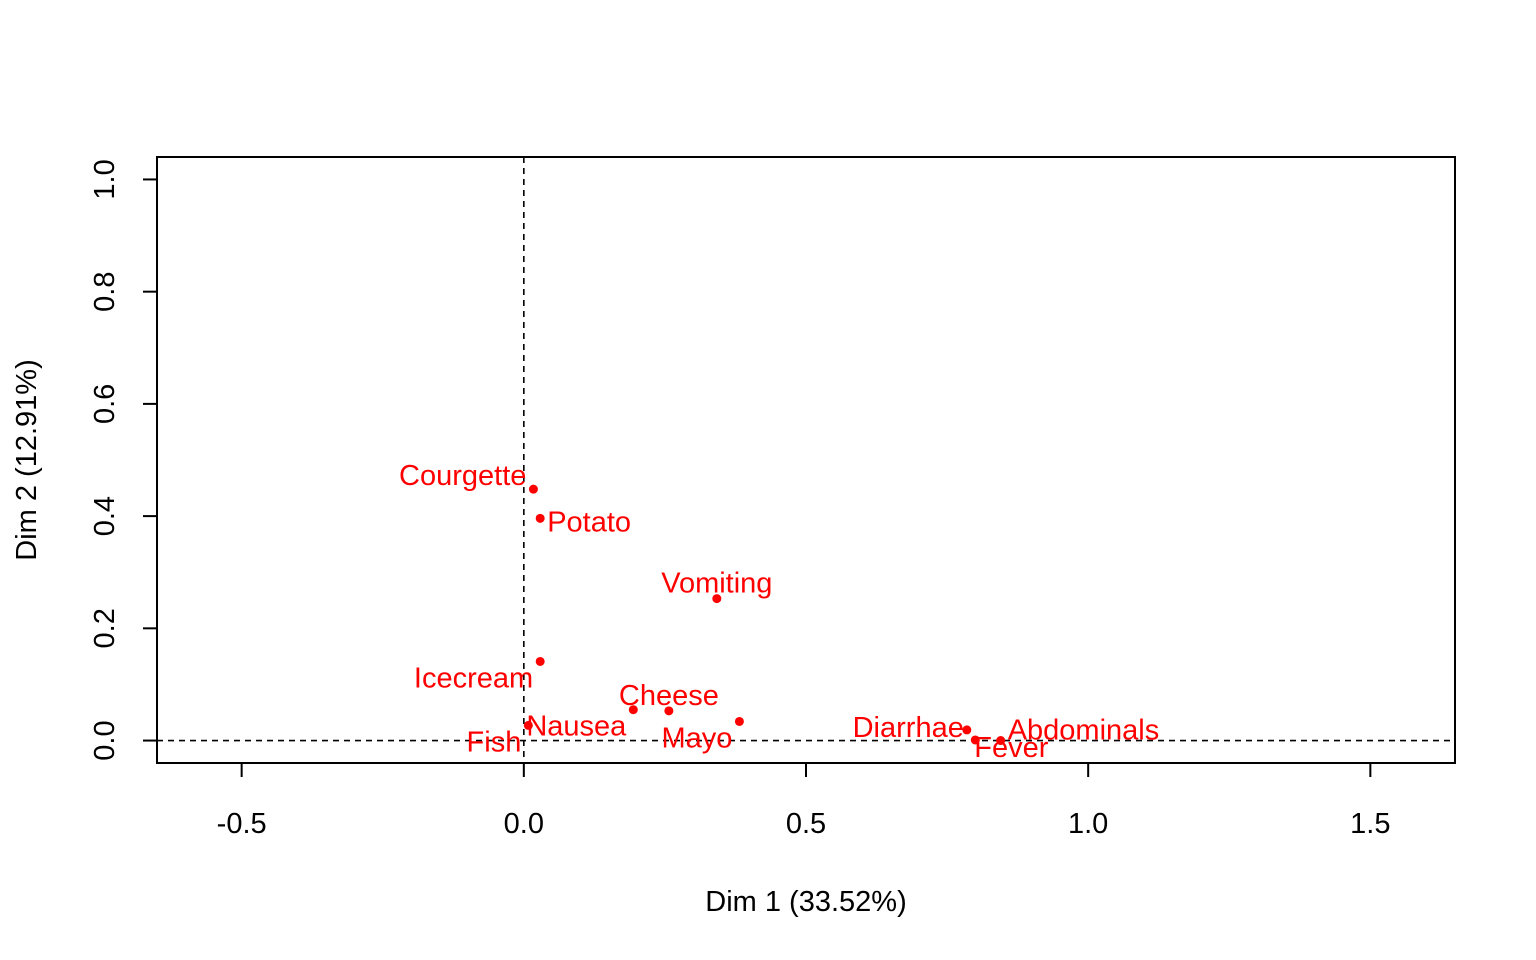 The image size is (1536, 960). What do you see at coordinates (105, 179) in the screenshot?
I see `y-tick-label: 1.0` at bounding box center [105, 179].